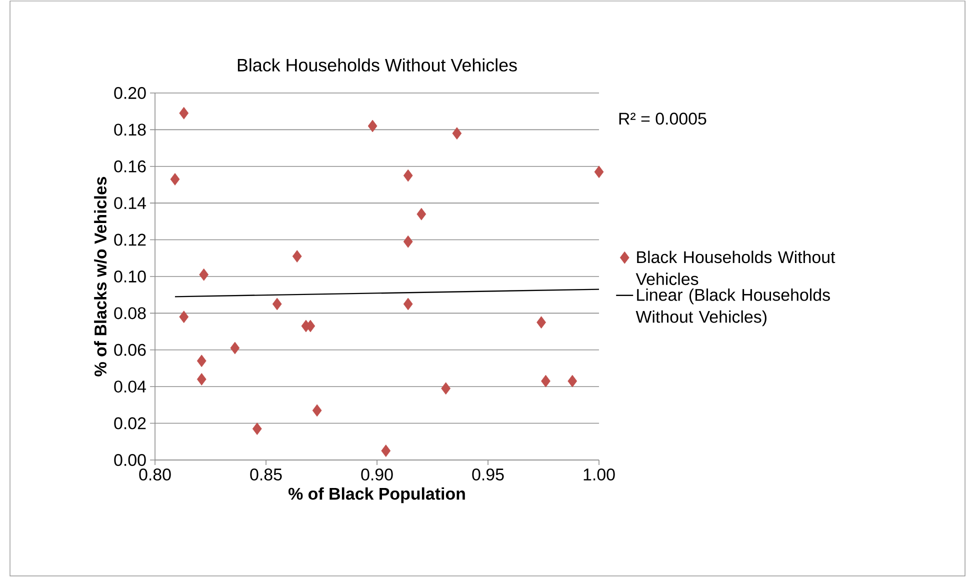  Describe the element at coordinates (130, 130) in the screenshot. I see `y-tick-label: 0.18` at that location.